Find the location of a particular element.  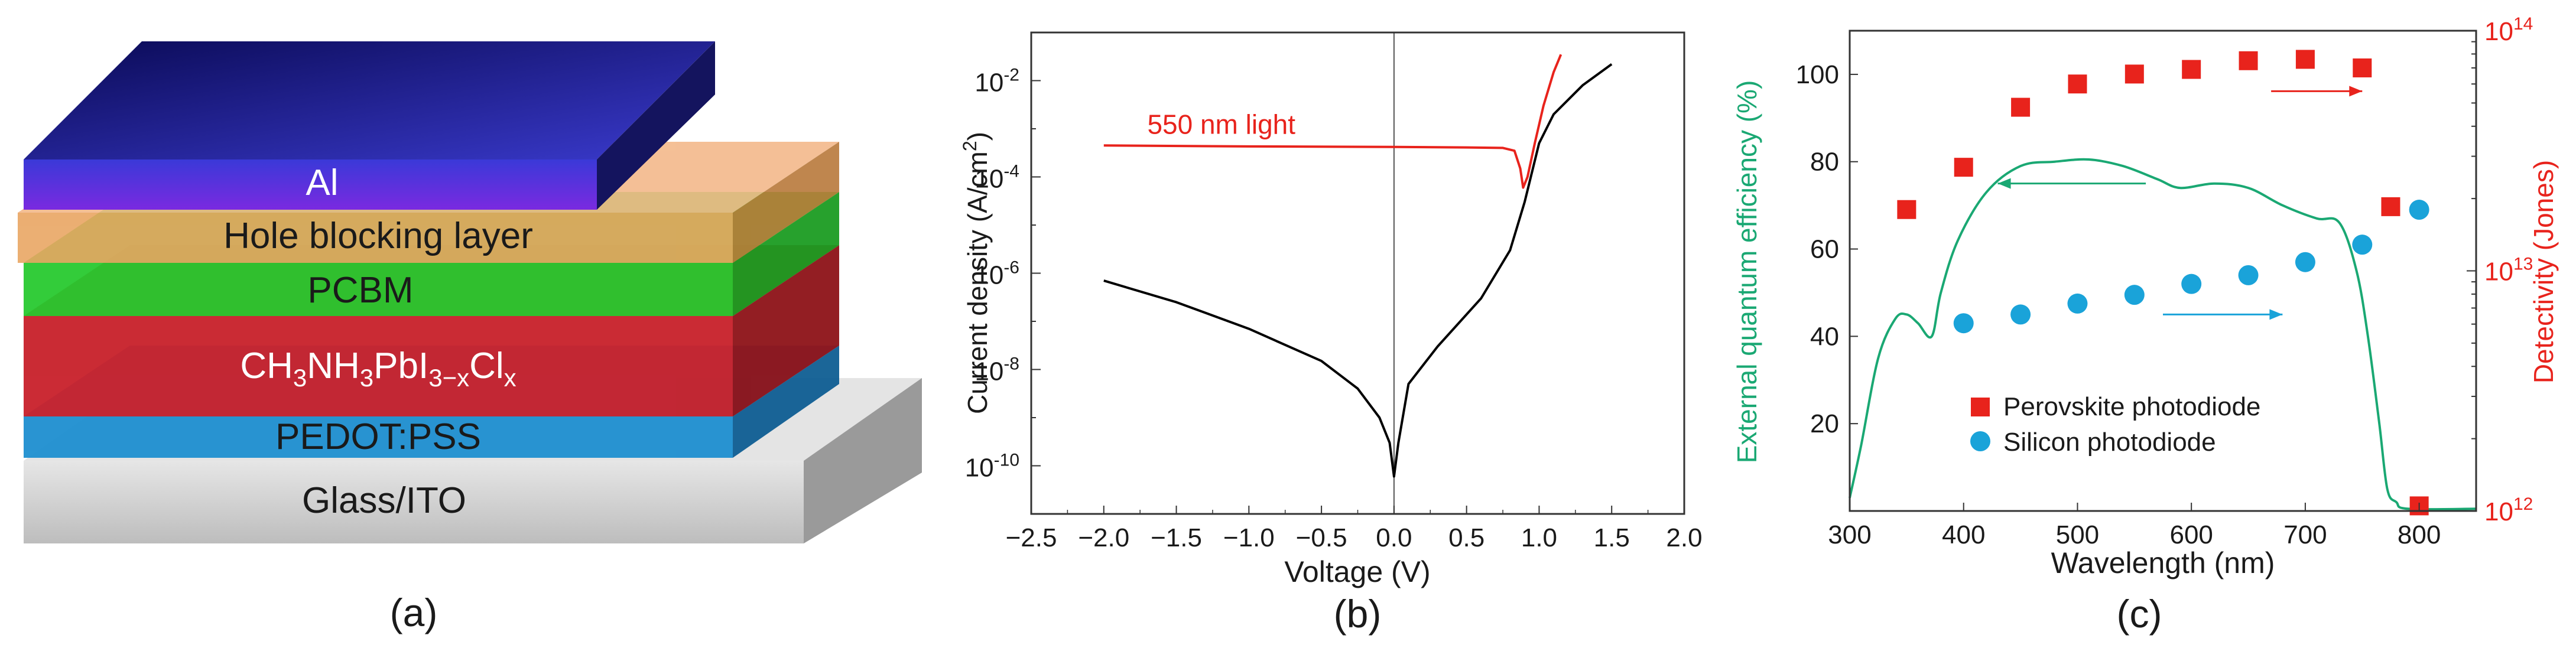

eqe-legend: Perovskite photodiode Silicon photodiode is located at coordinates (2115, 424).